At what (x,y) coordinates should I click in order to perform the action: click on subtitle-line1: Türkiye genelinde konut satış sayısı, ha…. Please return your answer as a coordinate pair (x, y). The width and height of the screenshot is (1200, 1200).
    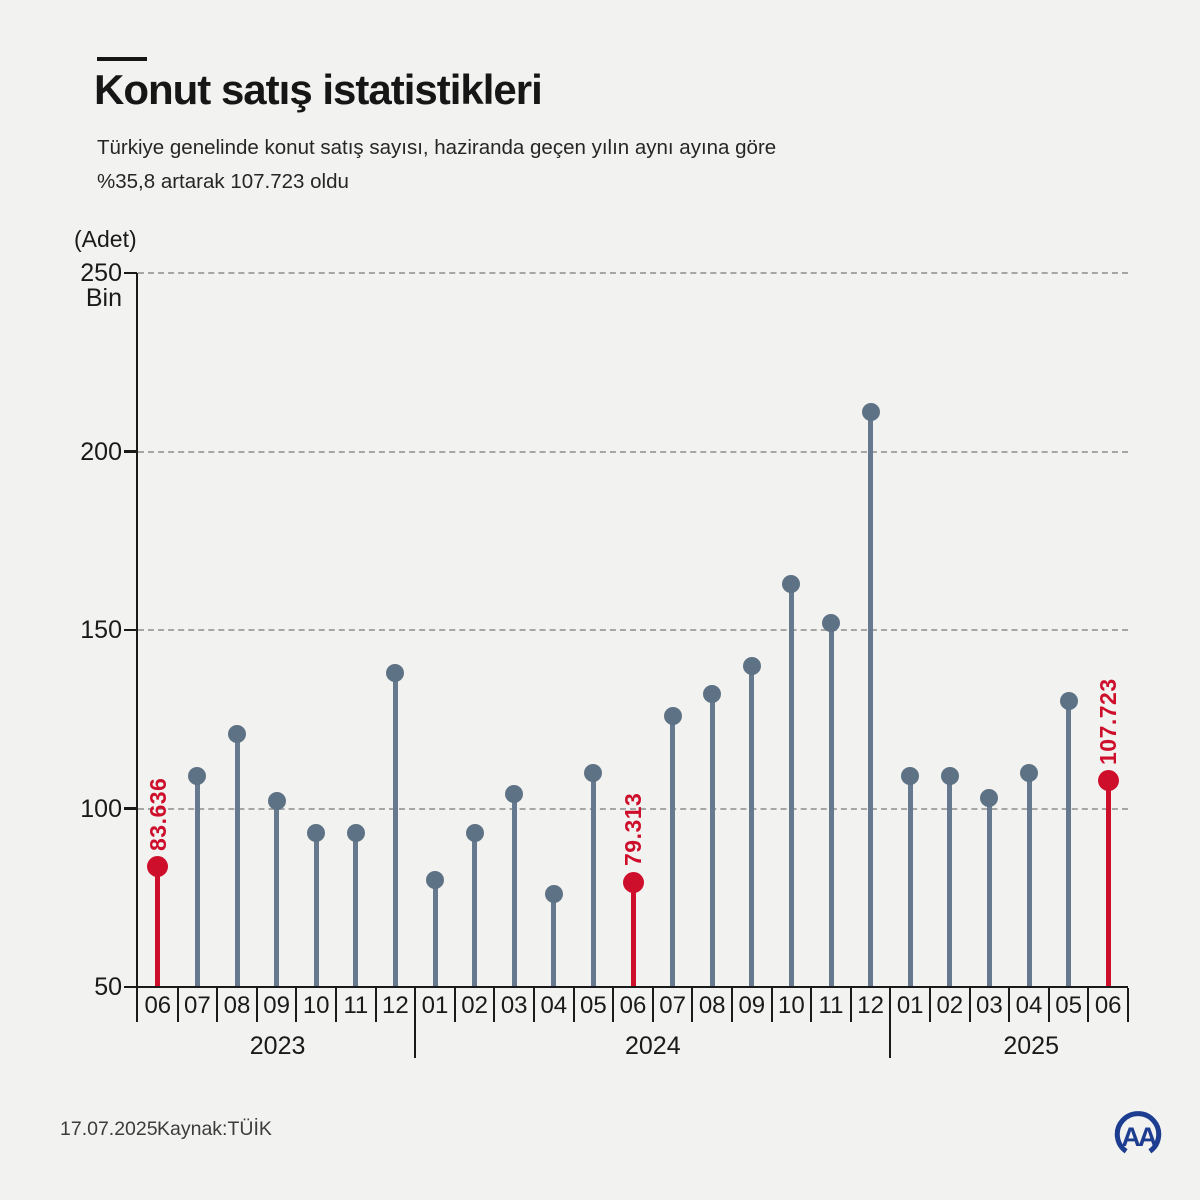
    Looking at the image, I should click on (437, 147).